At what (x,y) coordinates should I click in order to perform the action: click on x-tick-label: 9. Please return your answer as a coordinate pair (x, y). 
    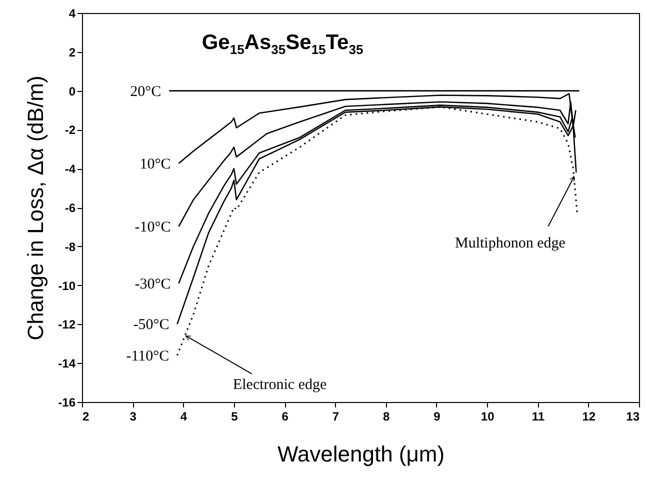
    Looking at the image, I should click on (437, 417).